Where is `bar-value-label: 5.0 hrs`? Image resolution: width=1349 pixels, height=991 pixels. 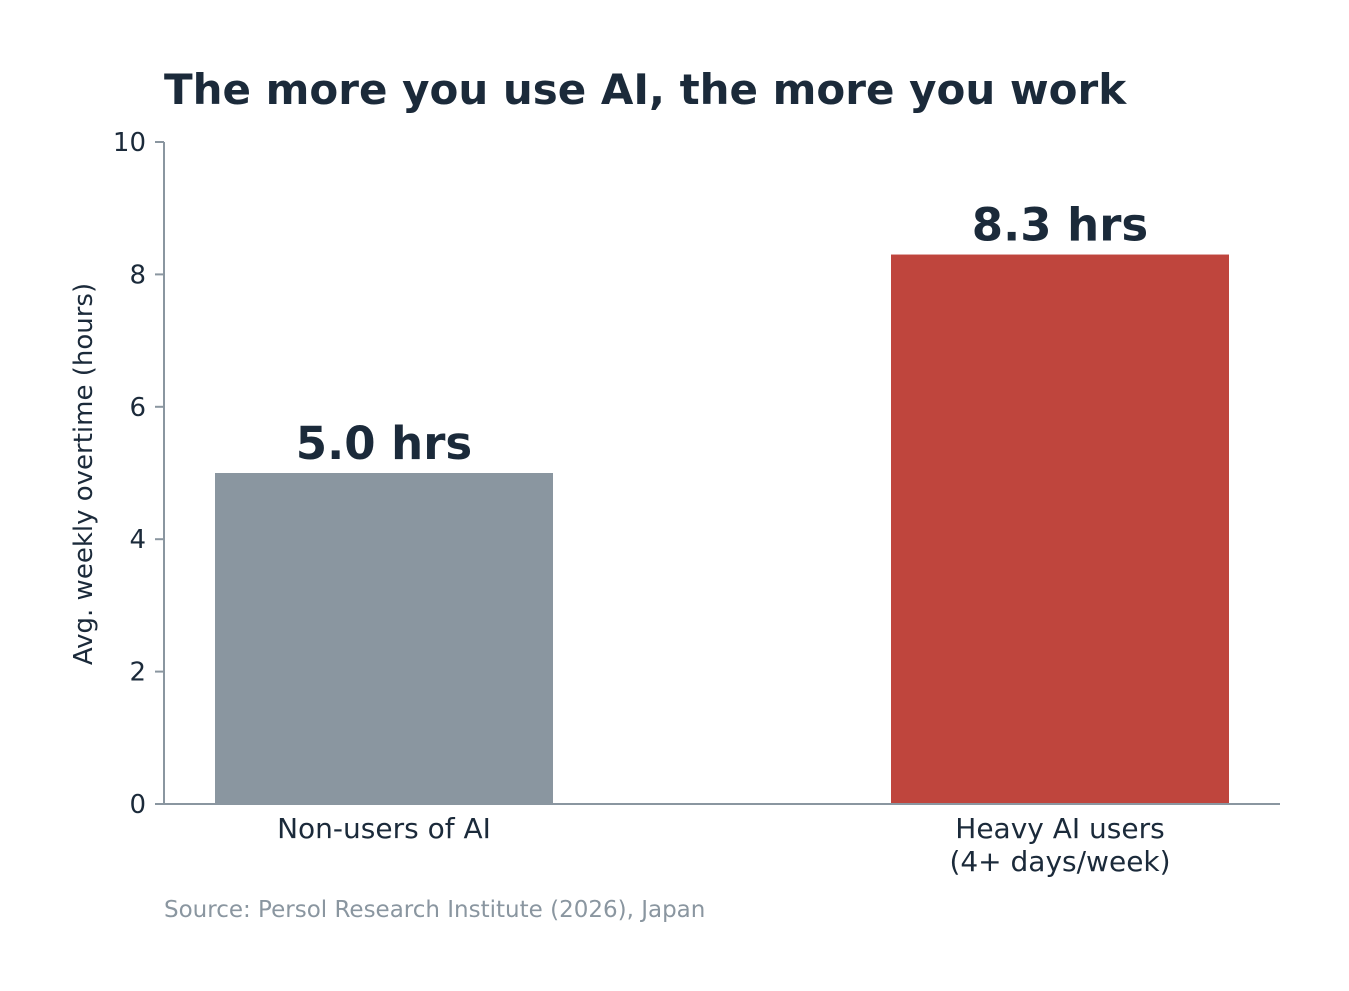 bar-value-label: 5.0 hrs is located at coordinates (384, 443).